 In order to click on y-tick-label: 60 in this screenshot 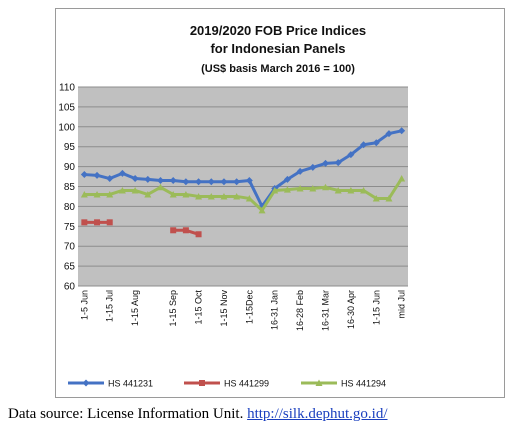, I will do `click(70, 287)`.